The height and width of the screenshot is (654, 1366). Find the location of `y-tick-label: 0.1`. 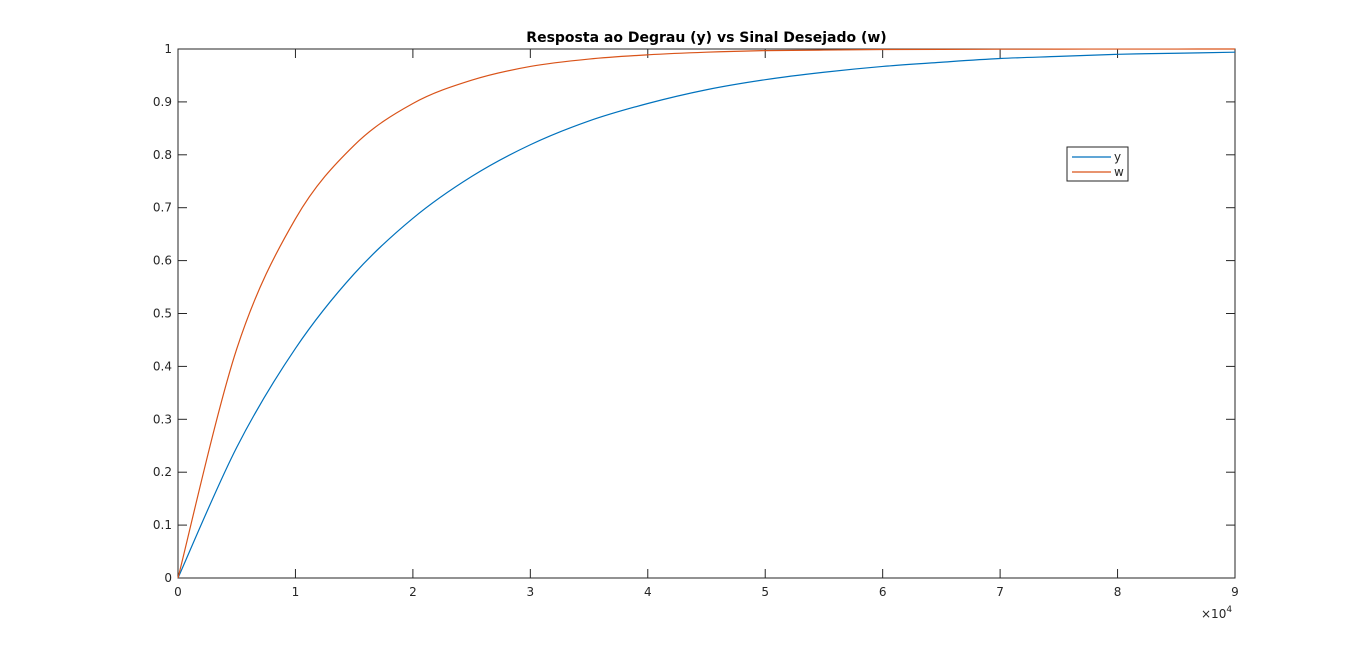

y-tick-label: 0.1 is located at coordinates (162, 525).